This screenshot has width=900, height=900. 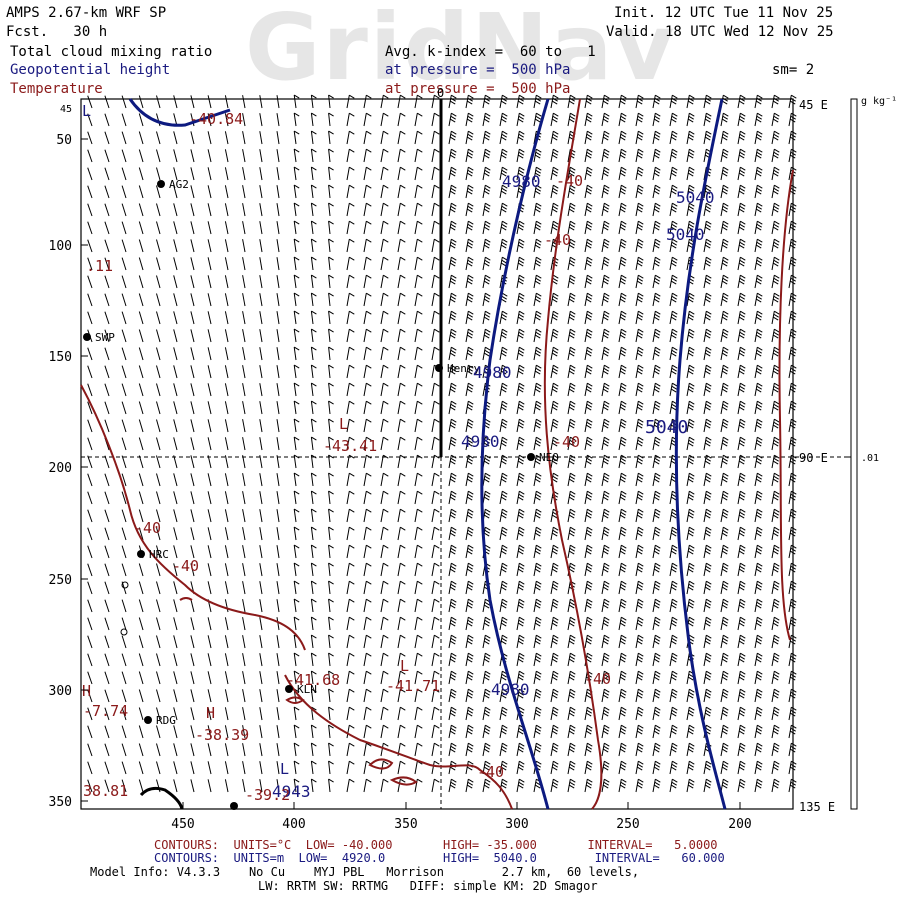 I want to click on k-index-average: Avg. k-index = 60 to 1, so click(x=490, y=52).